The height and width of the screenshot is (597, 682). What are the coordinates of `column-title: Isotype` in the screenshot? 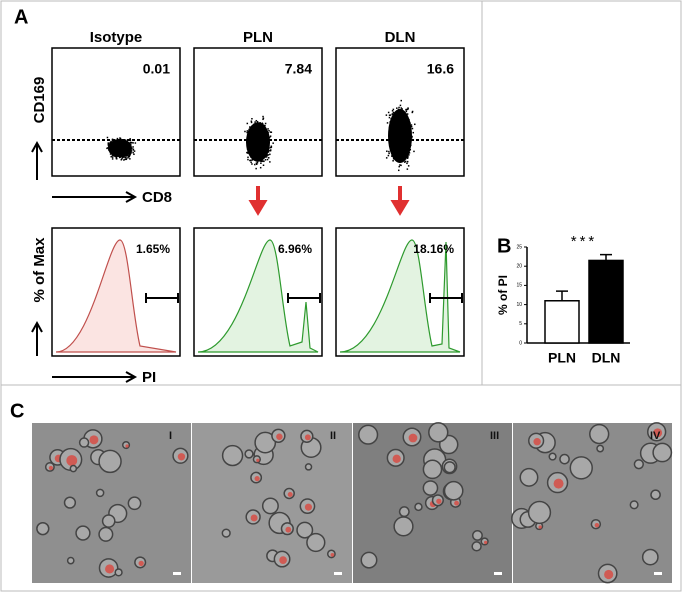 It's located at (116, 37).